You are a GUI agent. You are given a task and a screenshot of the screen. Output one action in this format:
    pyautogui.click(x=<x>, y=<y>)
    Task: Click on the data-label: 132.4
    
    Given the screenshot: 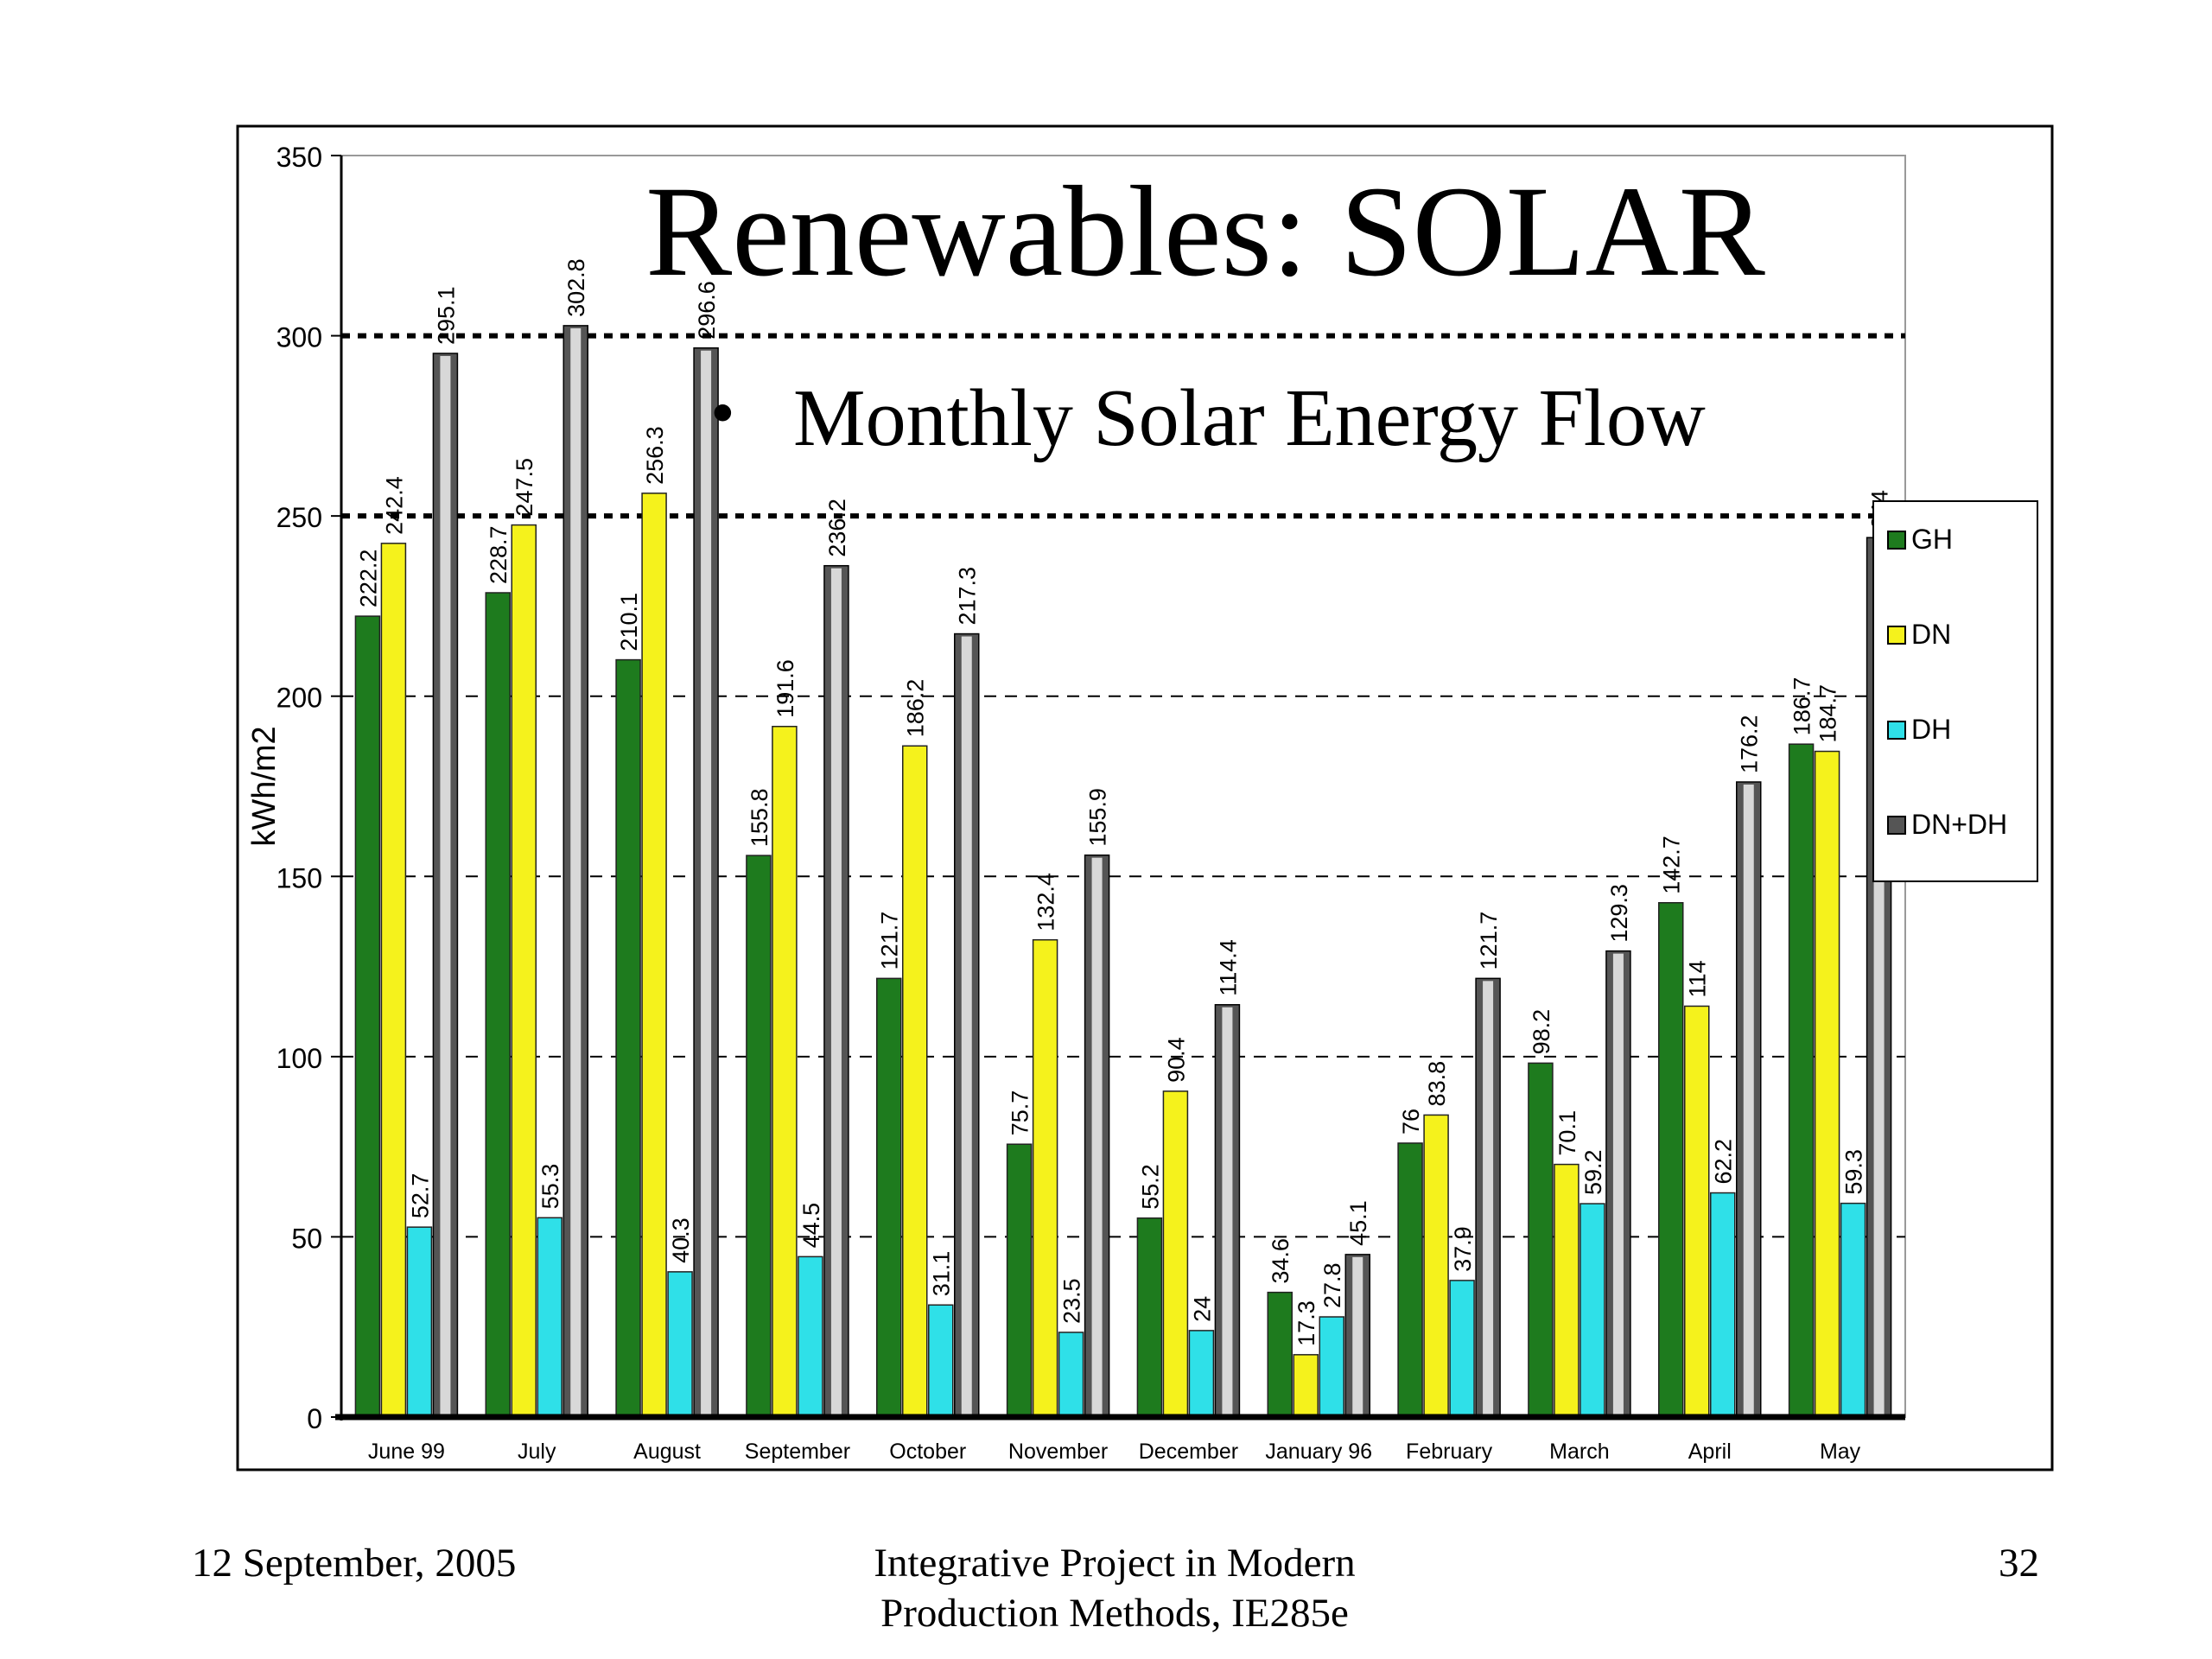 What is the action you would take?
    pyautogui.click(x=1046, y=902)
    